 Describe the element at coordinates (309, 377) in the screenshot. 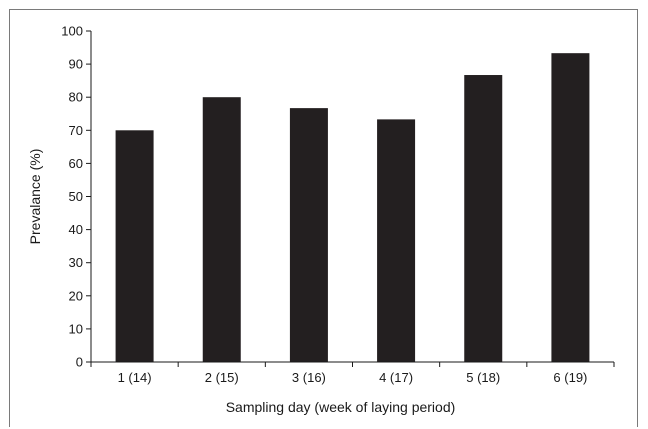

I see `x-tick-label: 3 (16)` at that location.